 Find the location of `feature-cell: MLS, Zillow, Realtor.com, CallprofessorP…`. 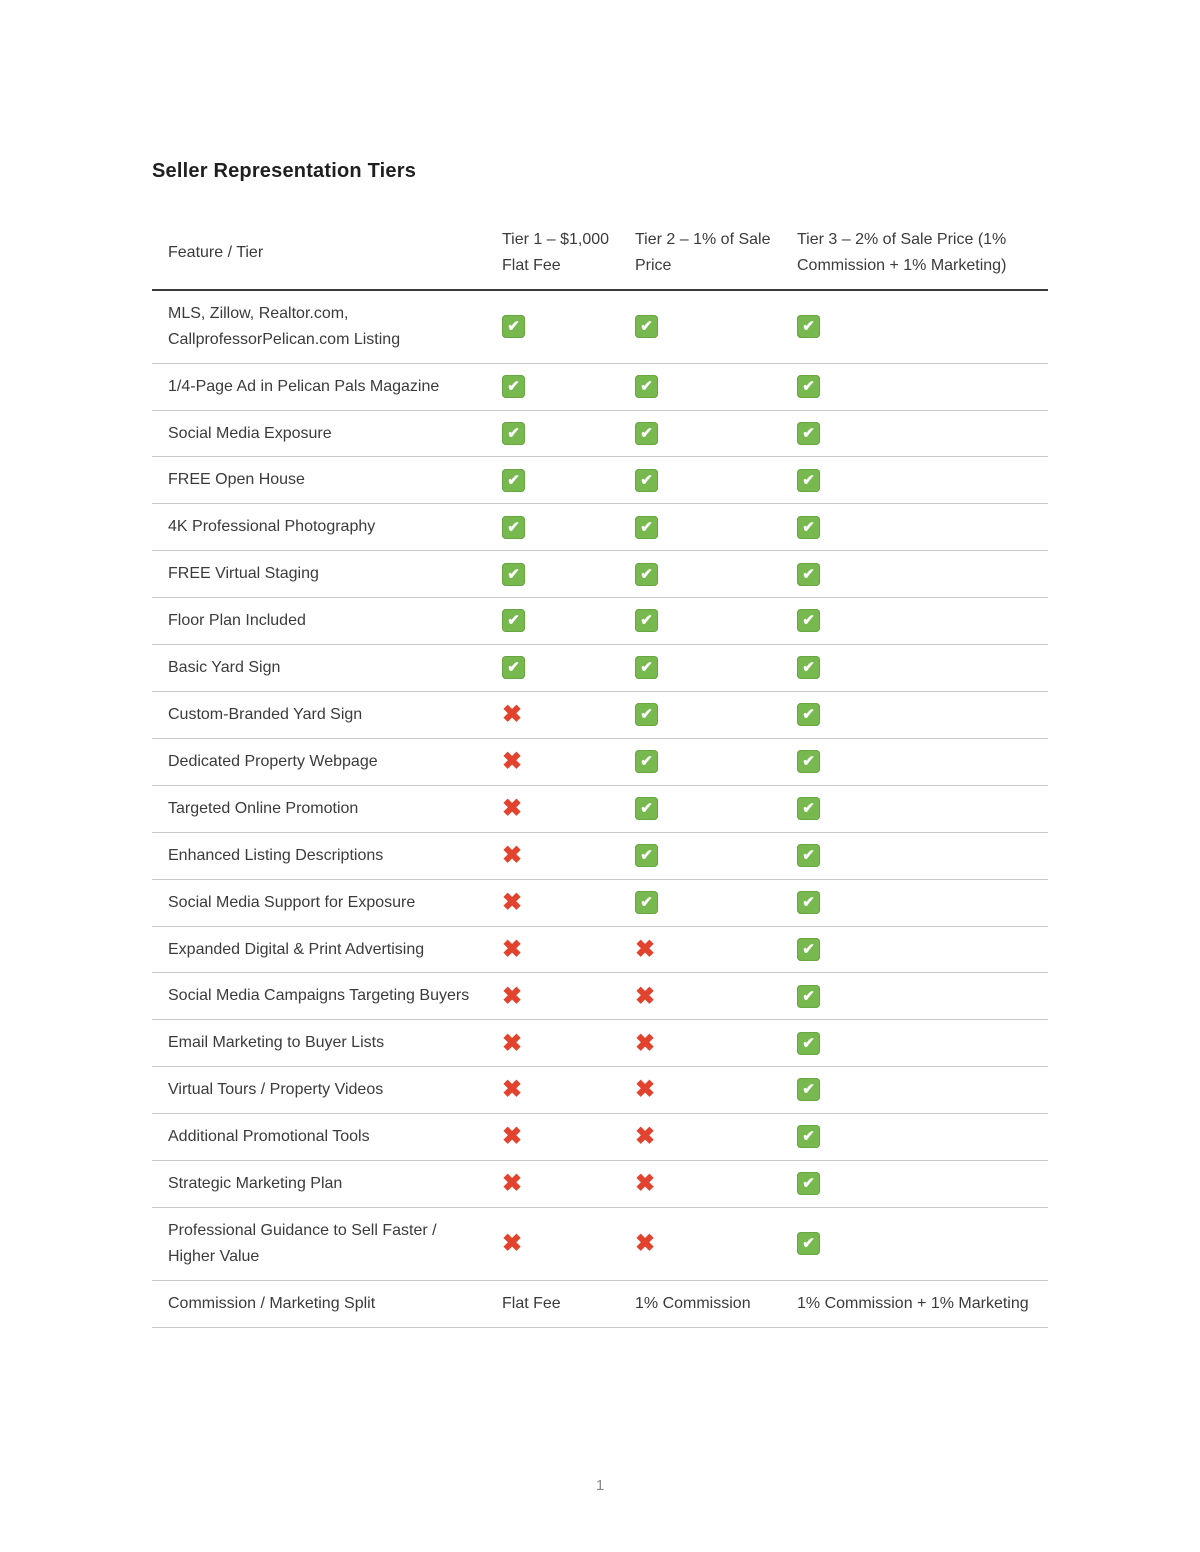

feature-cell: MLS, Zillow, Realtor.com, CallprofessorP… is located at coordinates (327, 326).